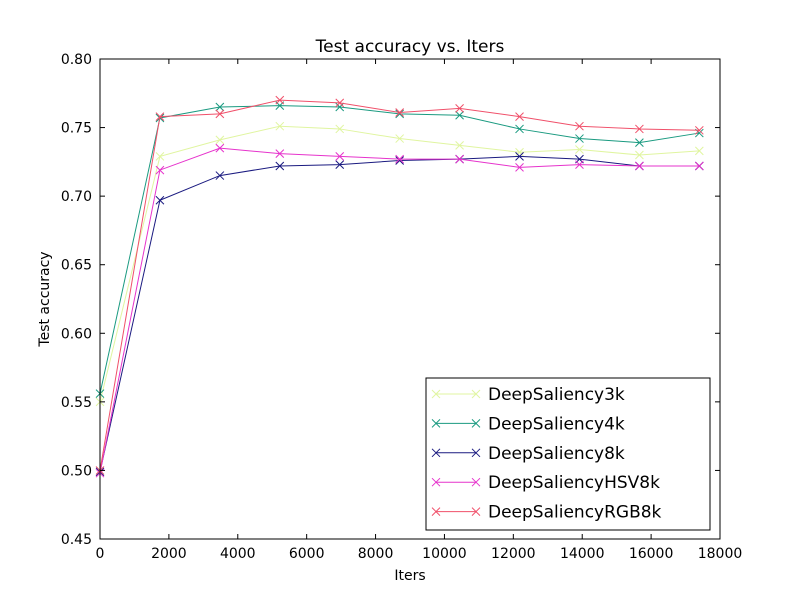  What do you see at coordinates (409, 576) in the screenshot?
I see `x-axis-label: Iters` at bounding box center [409, 576].